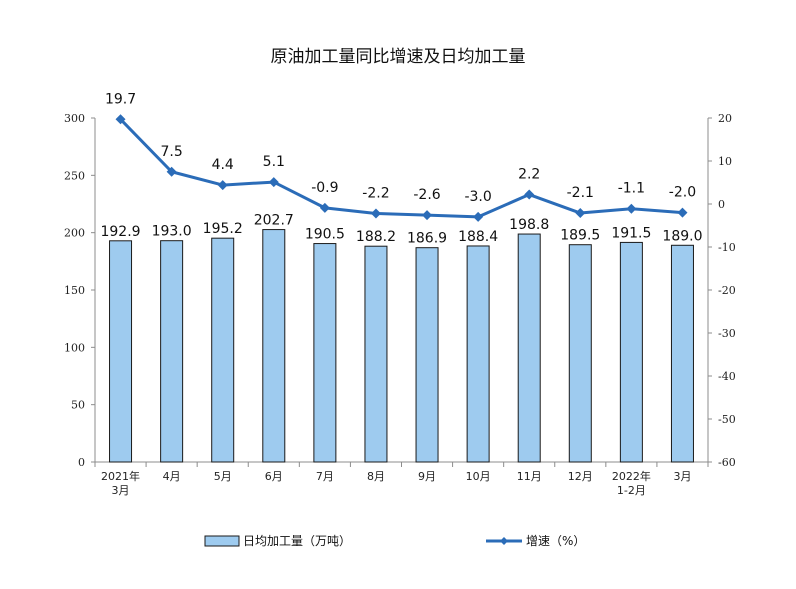 The width and height of the screenshot is (796, 589). I want to click on y-right-tick-label: 10, so click(725, 161).